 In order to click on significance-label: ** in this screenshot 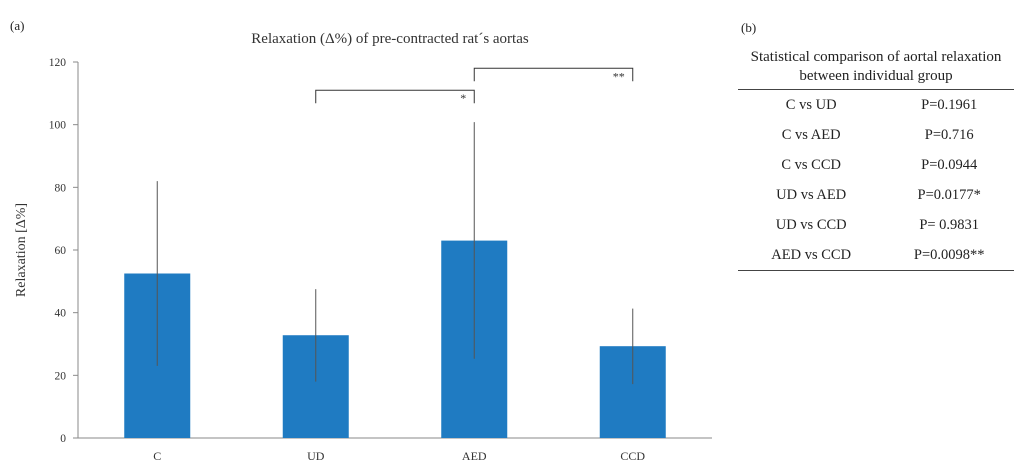, I will do `click(619, 76)`.